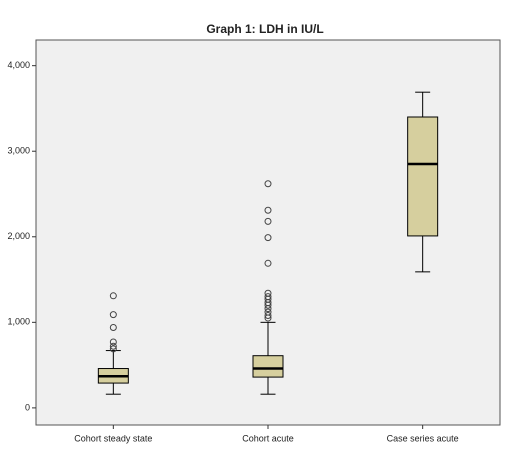 This screenshot has height=449, width=520. What do you see at coordinates (268, 438) in the screenshot?
I see `x-tick-label: Cohort acute` at bounding box center [268, 438].